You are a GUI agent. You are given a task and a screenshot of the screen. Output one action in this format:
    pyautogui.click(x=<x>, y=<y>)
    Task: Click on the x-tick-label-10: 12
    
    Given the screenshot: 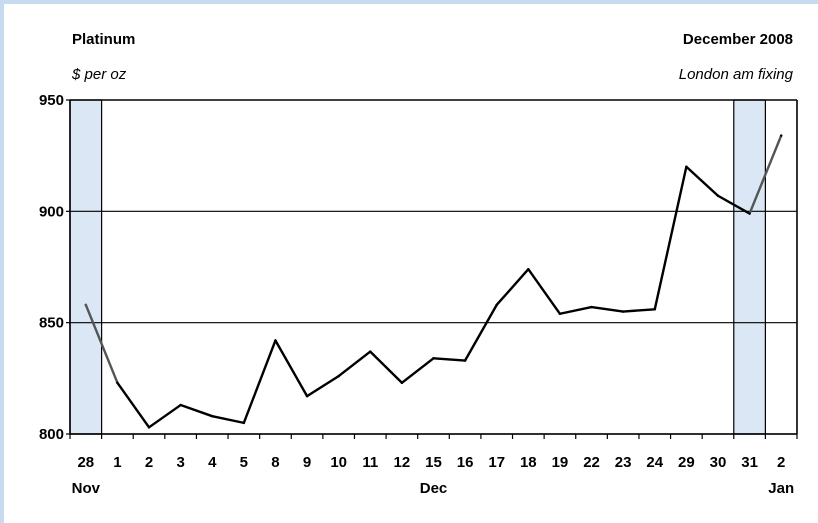 What is the action you would take?
    pyautogui.click(x=402, y=462)
    